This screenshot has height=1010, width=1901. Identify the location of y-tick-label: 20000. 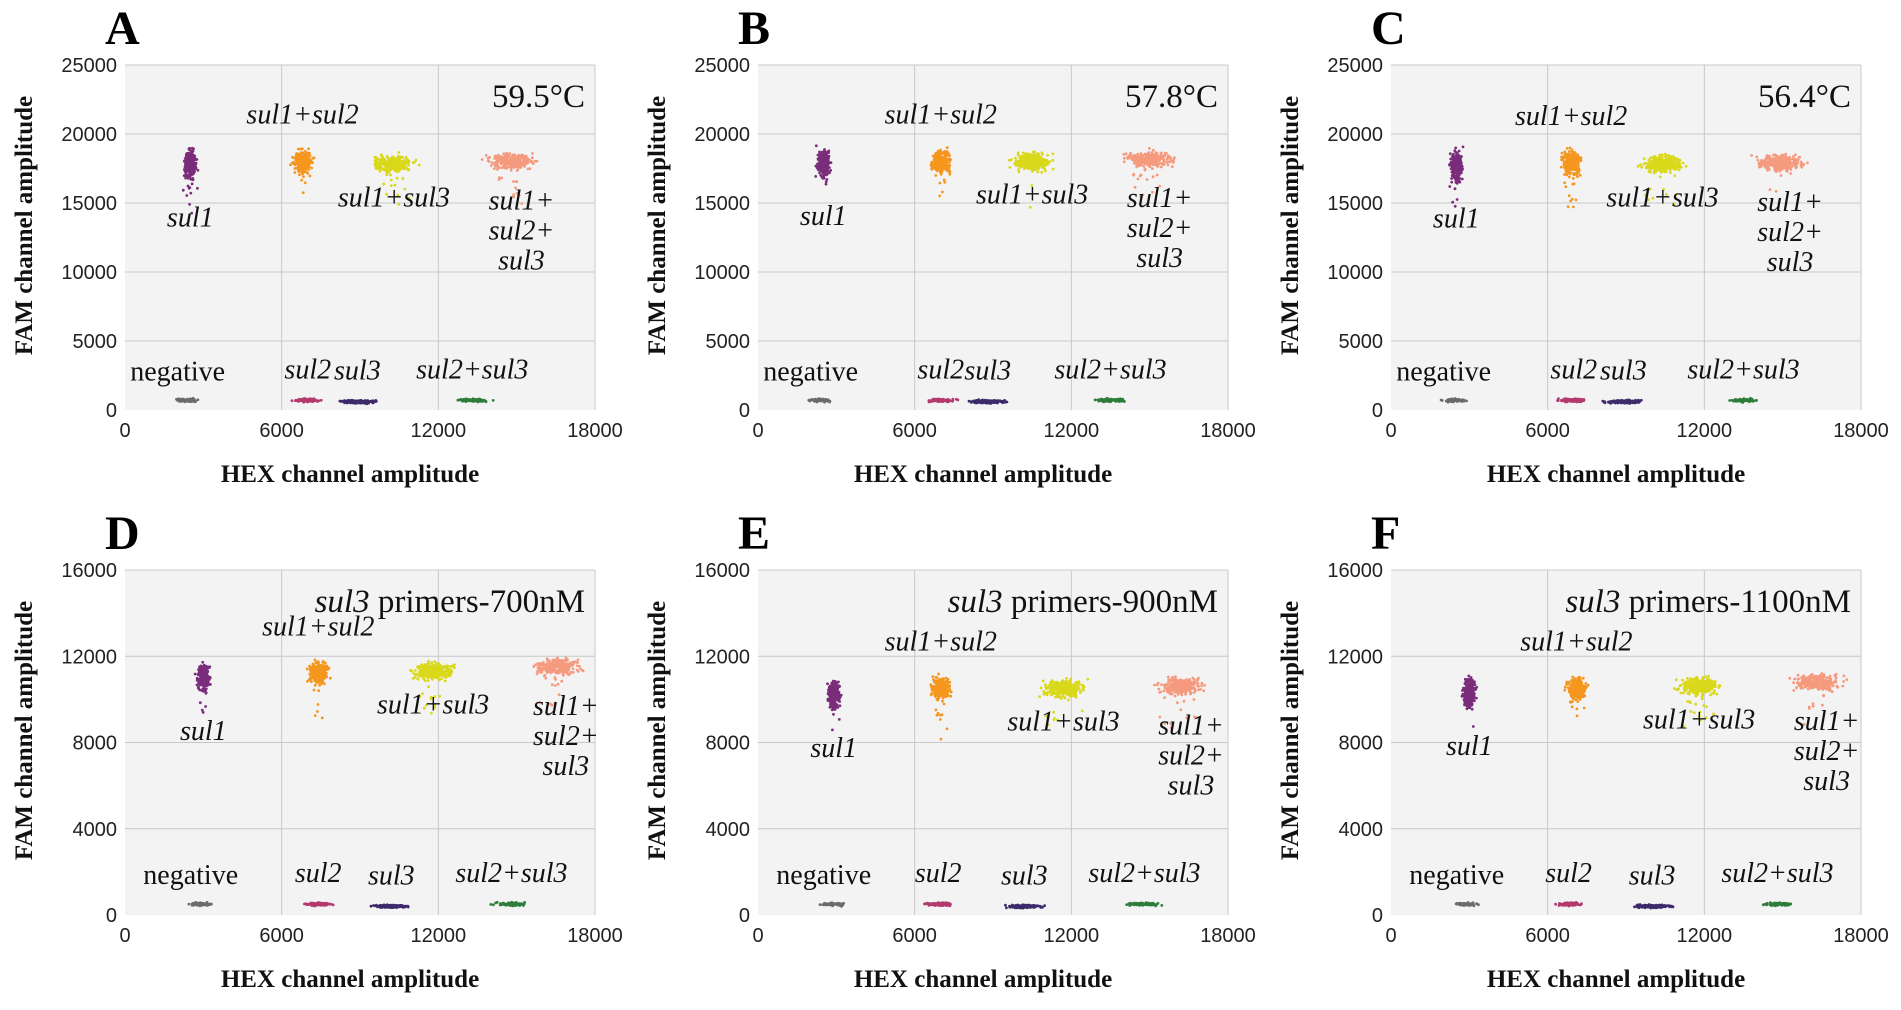
(722, 135).